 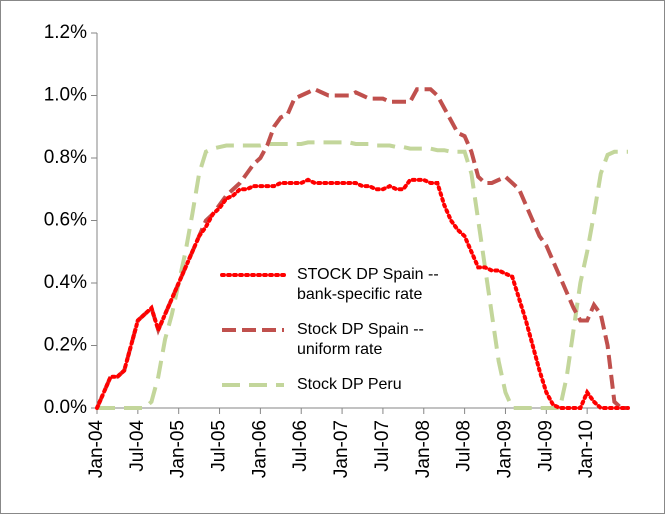 I want to click on x-tick-label: Jan-09, so click(x=504, y=449).